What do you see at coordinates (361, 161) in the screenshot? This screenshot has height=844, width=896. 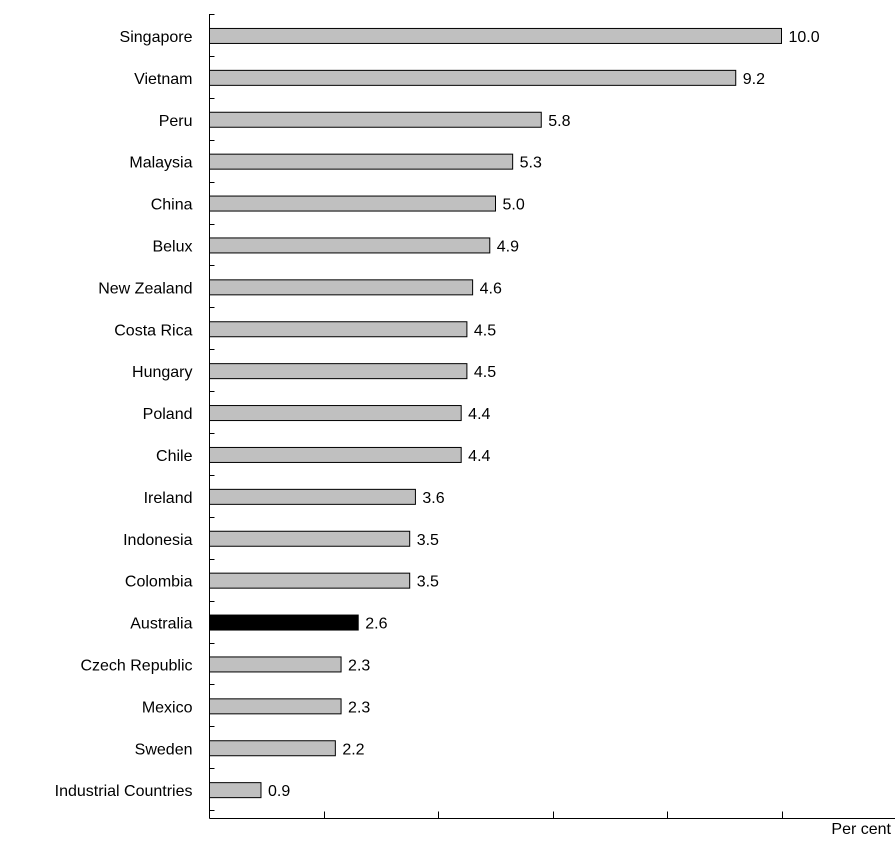 I see `bar-malaysia` at bounding box center [361, 161].